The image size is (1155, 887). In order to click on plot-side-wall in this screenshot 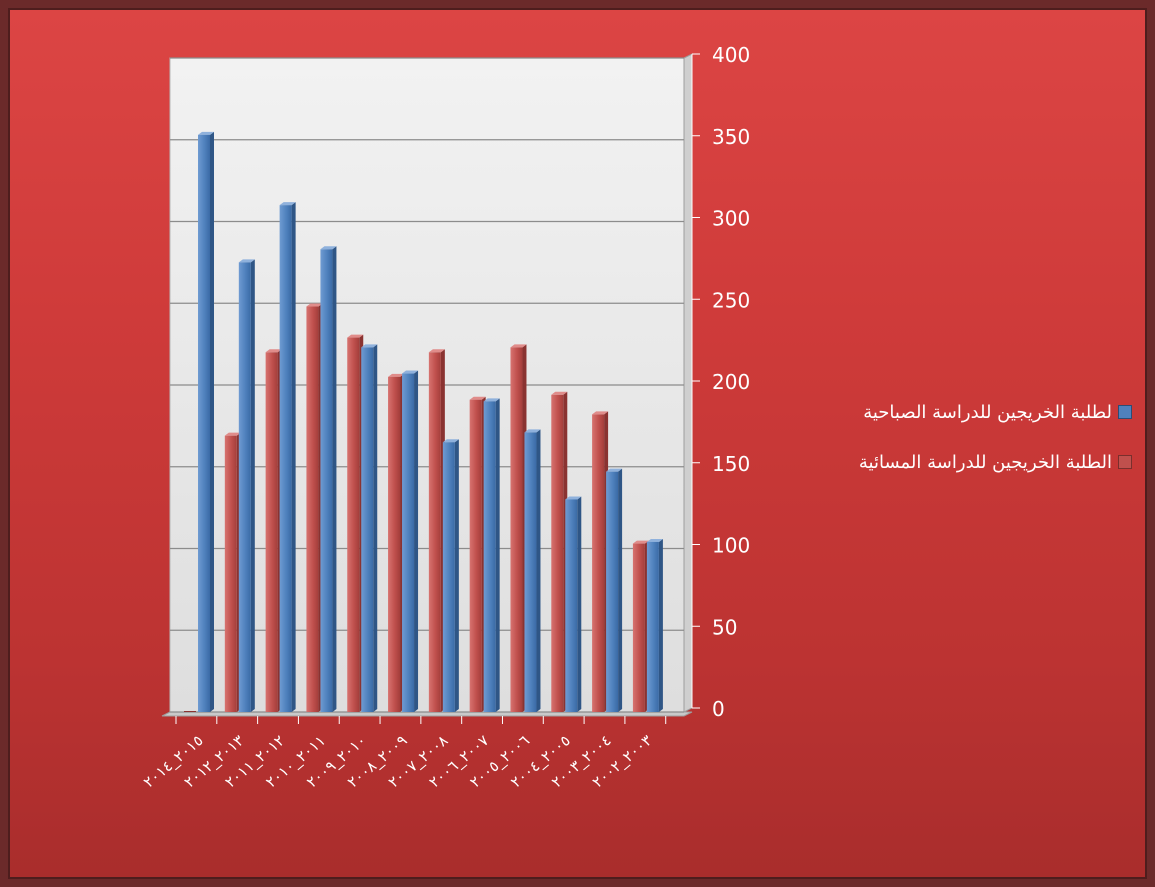, I will do `click(688, 383)`.